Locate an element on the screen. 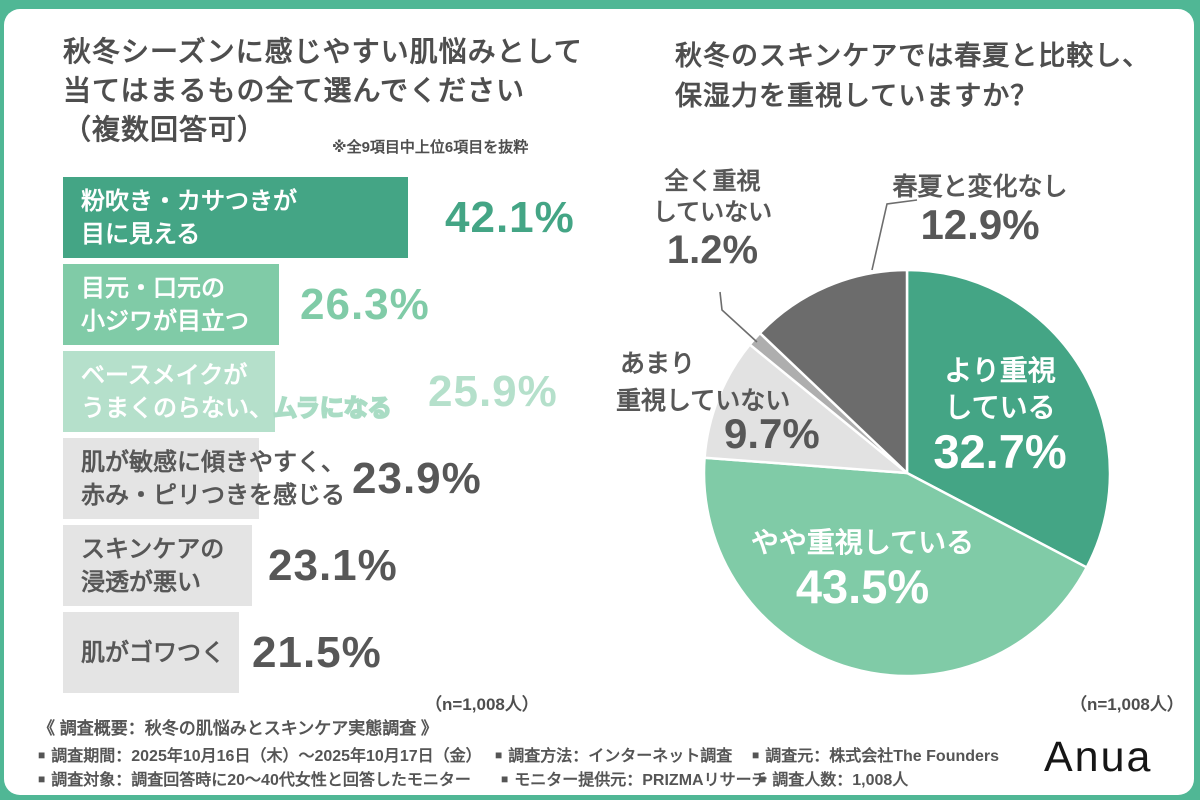 The image size is (1200, 800). bar-row: 目元・口元の 小ジワが目立つ 26.3% is located at coordinates (323, 304).